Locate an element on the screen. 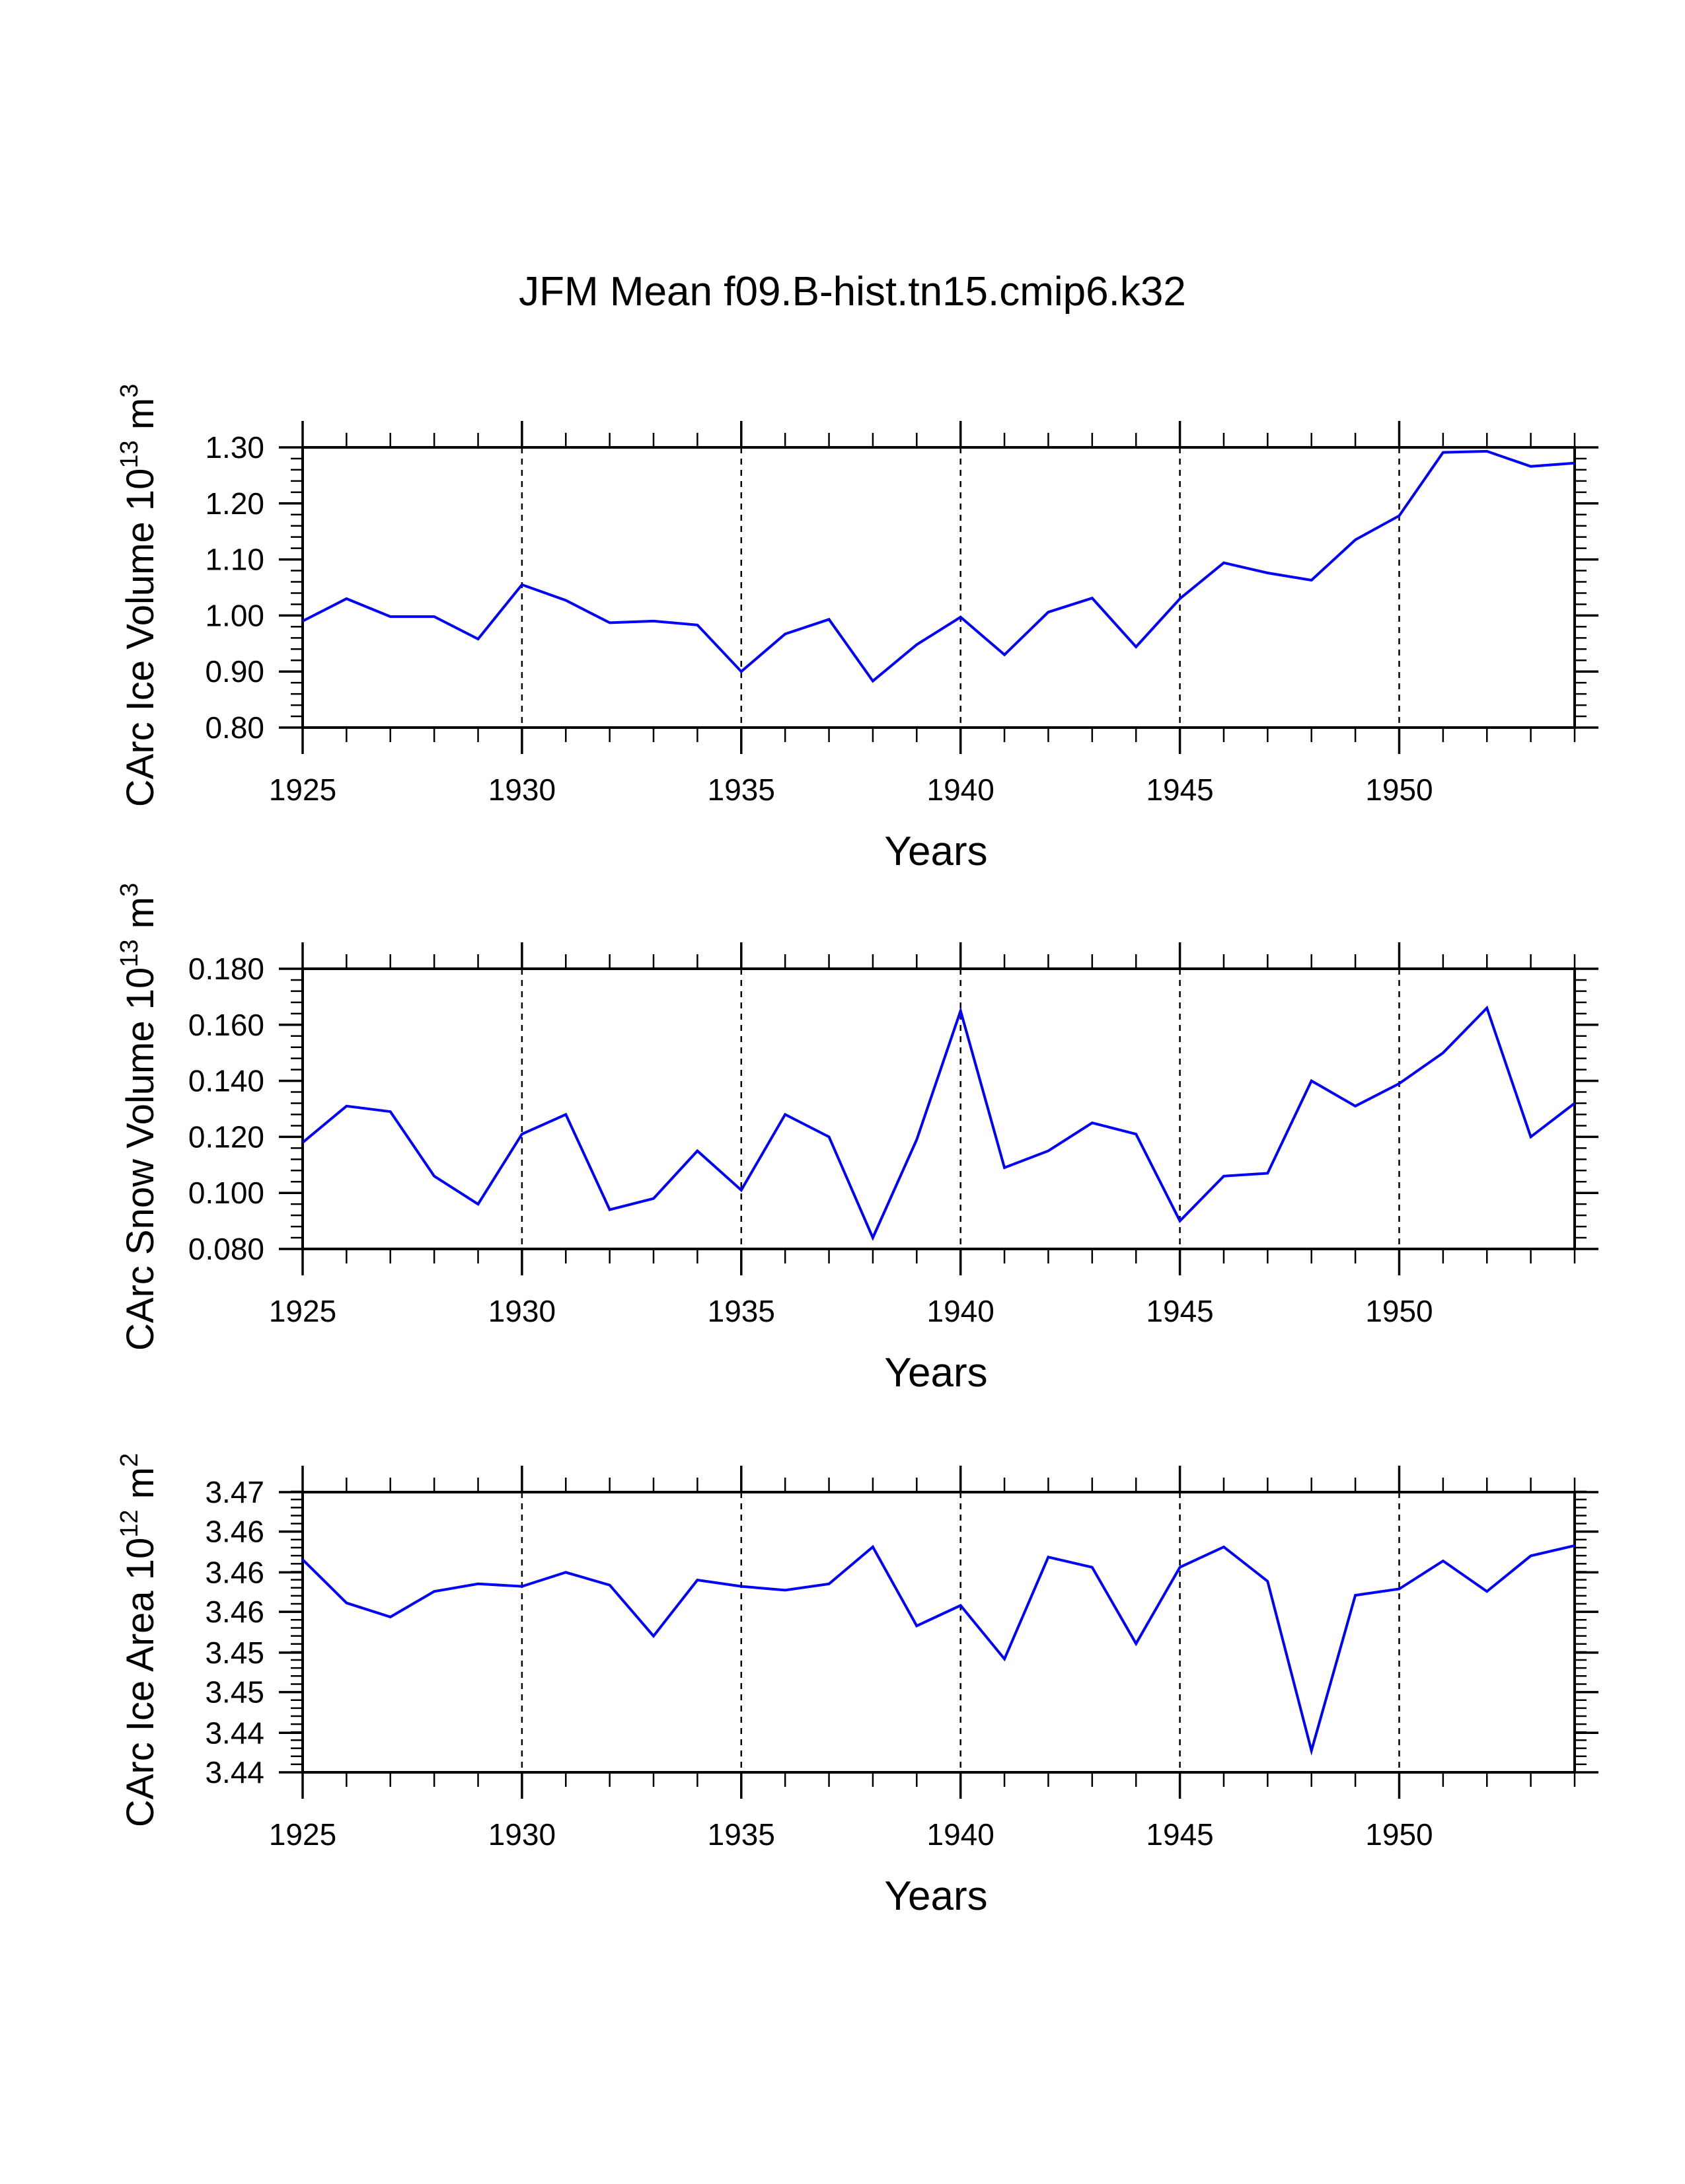 This screenshot has height=2184, width=1685. y-tick-label: 0.100 is located at coordinates (226, 1193).